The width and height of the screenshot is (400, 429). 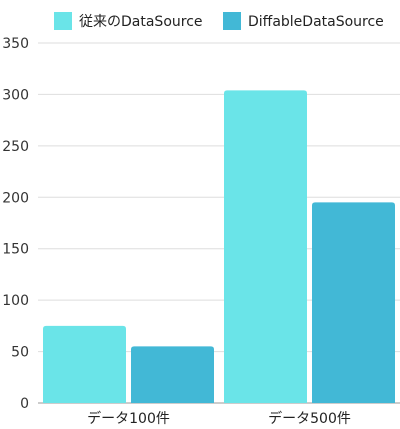 What do you see at coordinates (15, 250) in the screenshot?
I see `y-tick-label: 150` at bounding box center [15, 250].